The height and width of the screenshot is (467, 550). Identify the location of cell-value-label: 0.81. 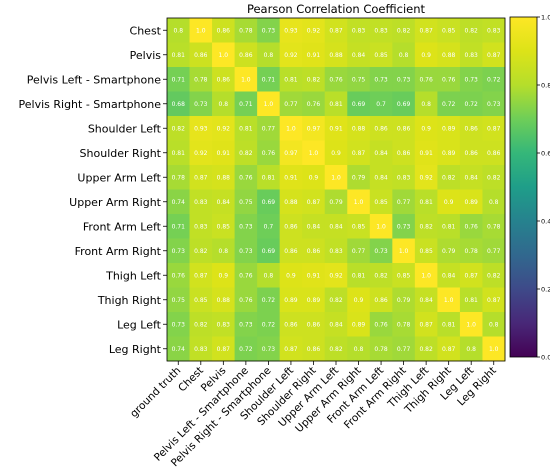
(449, 324).